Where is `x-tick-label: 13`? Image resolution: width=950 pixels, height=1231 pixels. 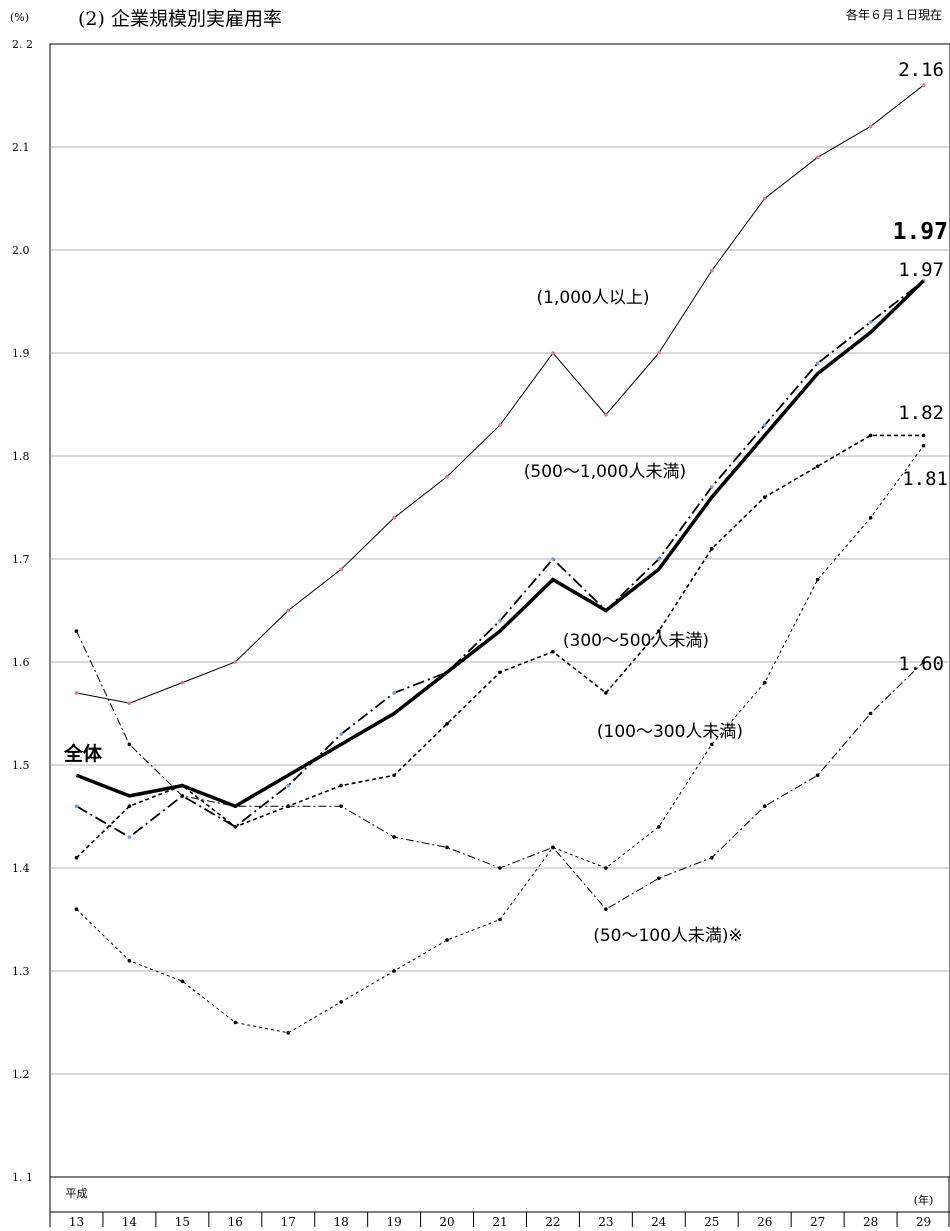
x-tick-label: 13 is located at coordinates (76, 1222).